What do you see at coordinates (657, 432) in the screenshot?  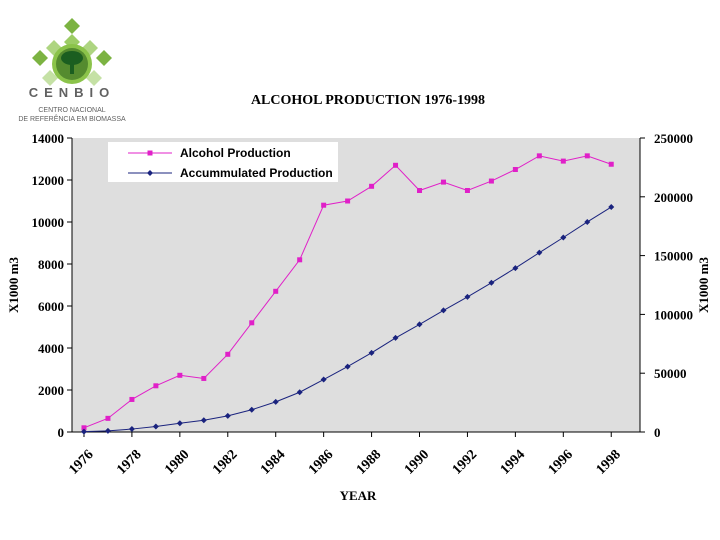 I see `y2-tick-label: 0` at bounding box center [657, 432].